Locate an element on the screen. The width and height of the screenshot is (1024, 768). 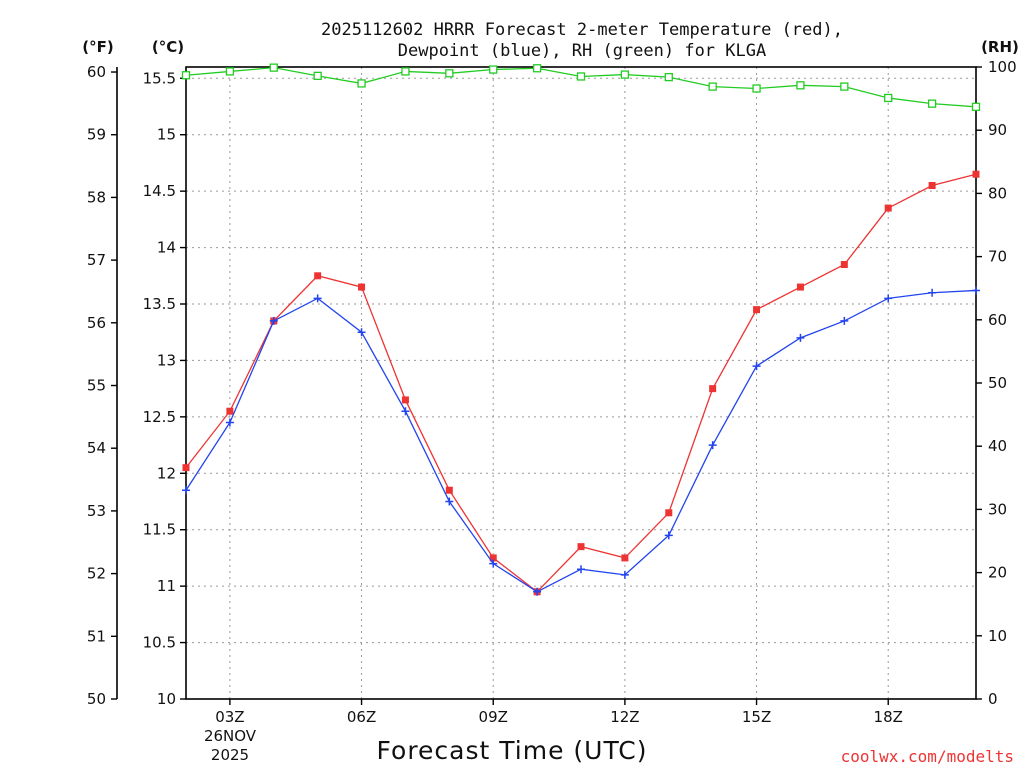
fahrenheit-tick-label: 56 is located at coordinates (96, 323).